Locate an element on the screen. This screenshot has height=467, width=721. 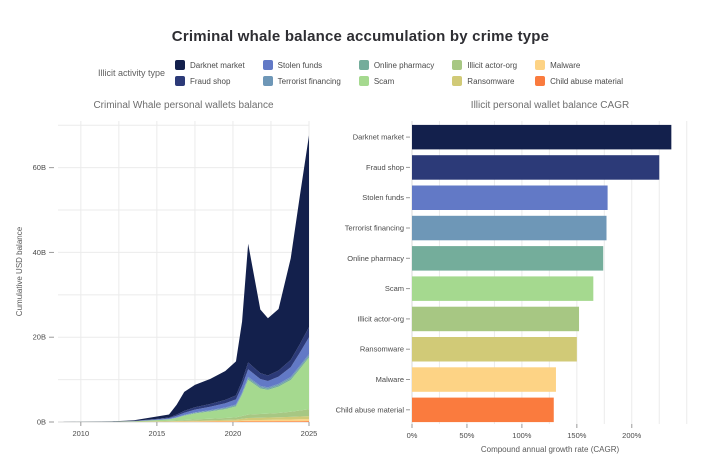
area-illicit-actor-org is located at coordinates (183, 415).